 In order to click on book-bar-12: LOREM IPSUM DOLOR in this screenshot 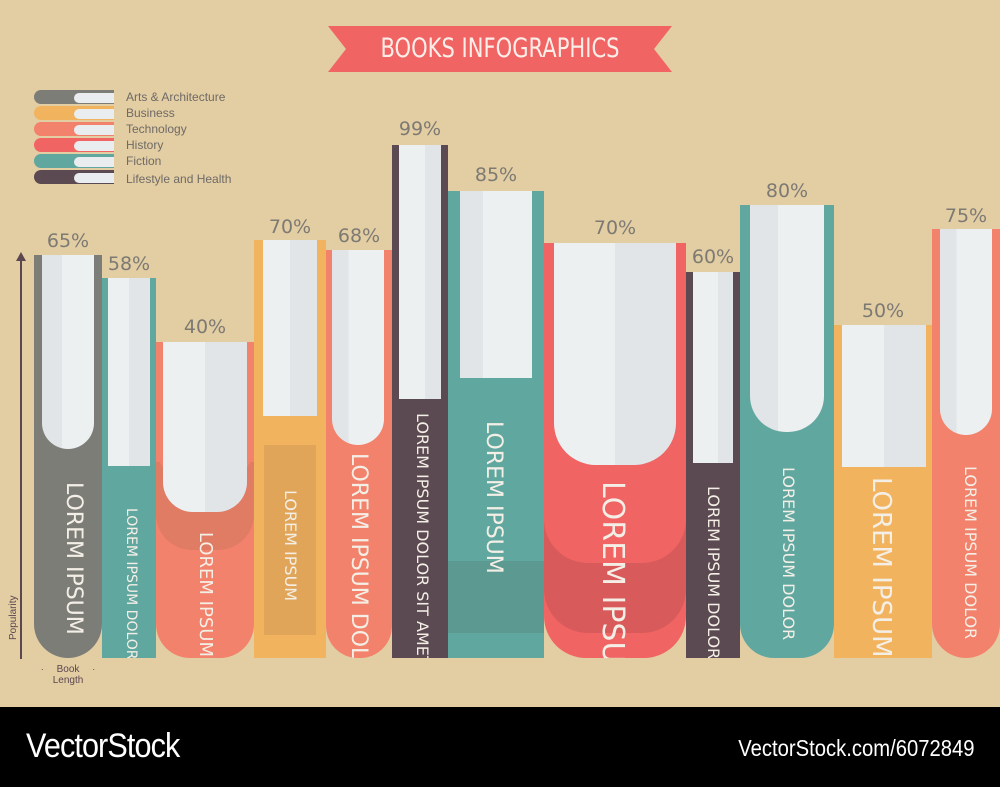, I will do `click(966, 443)`.